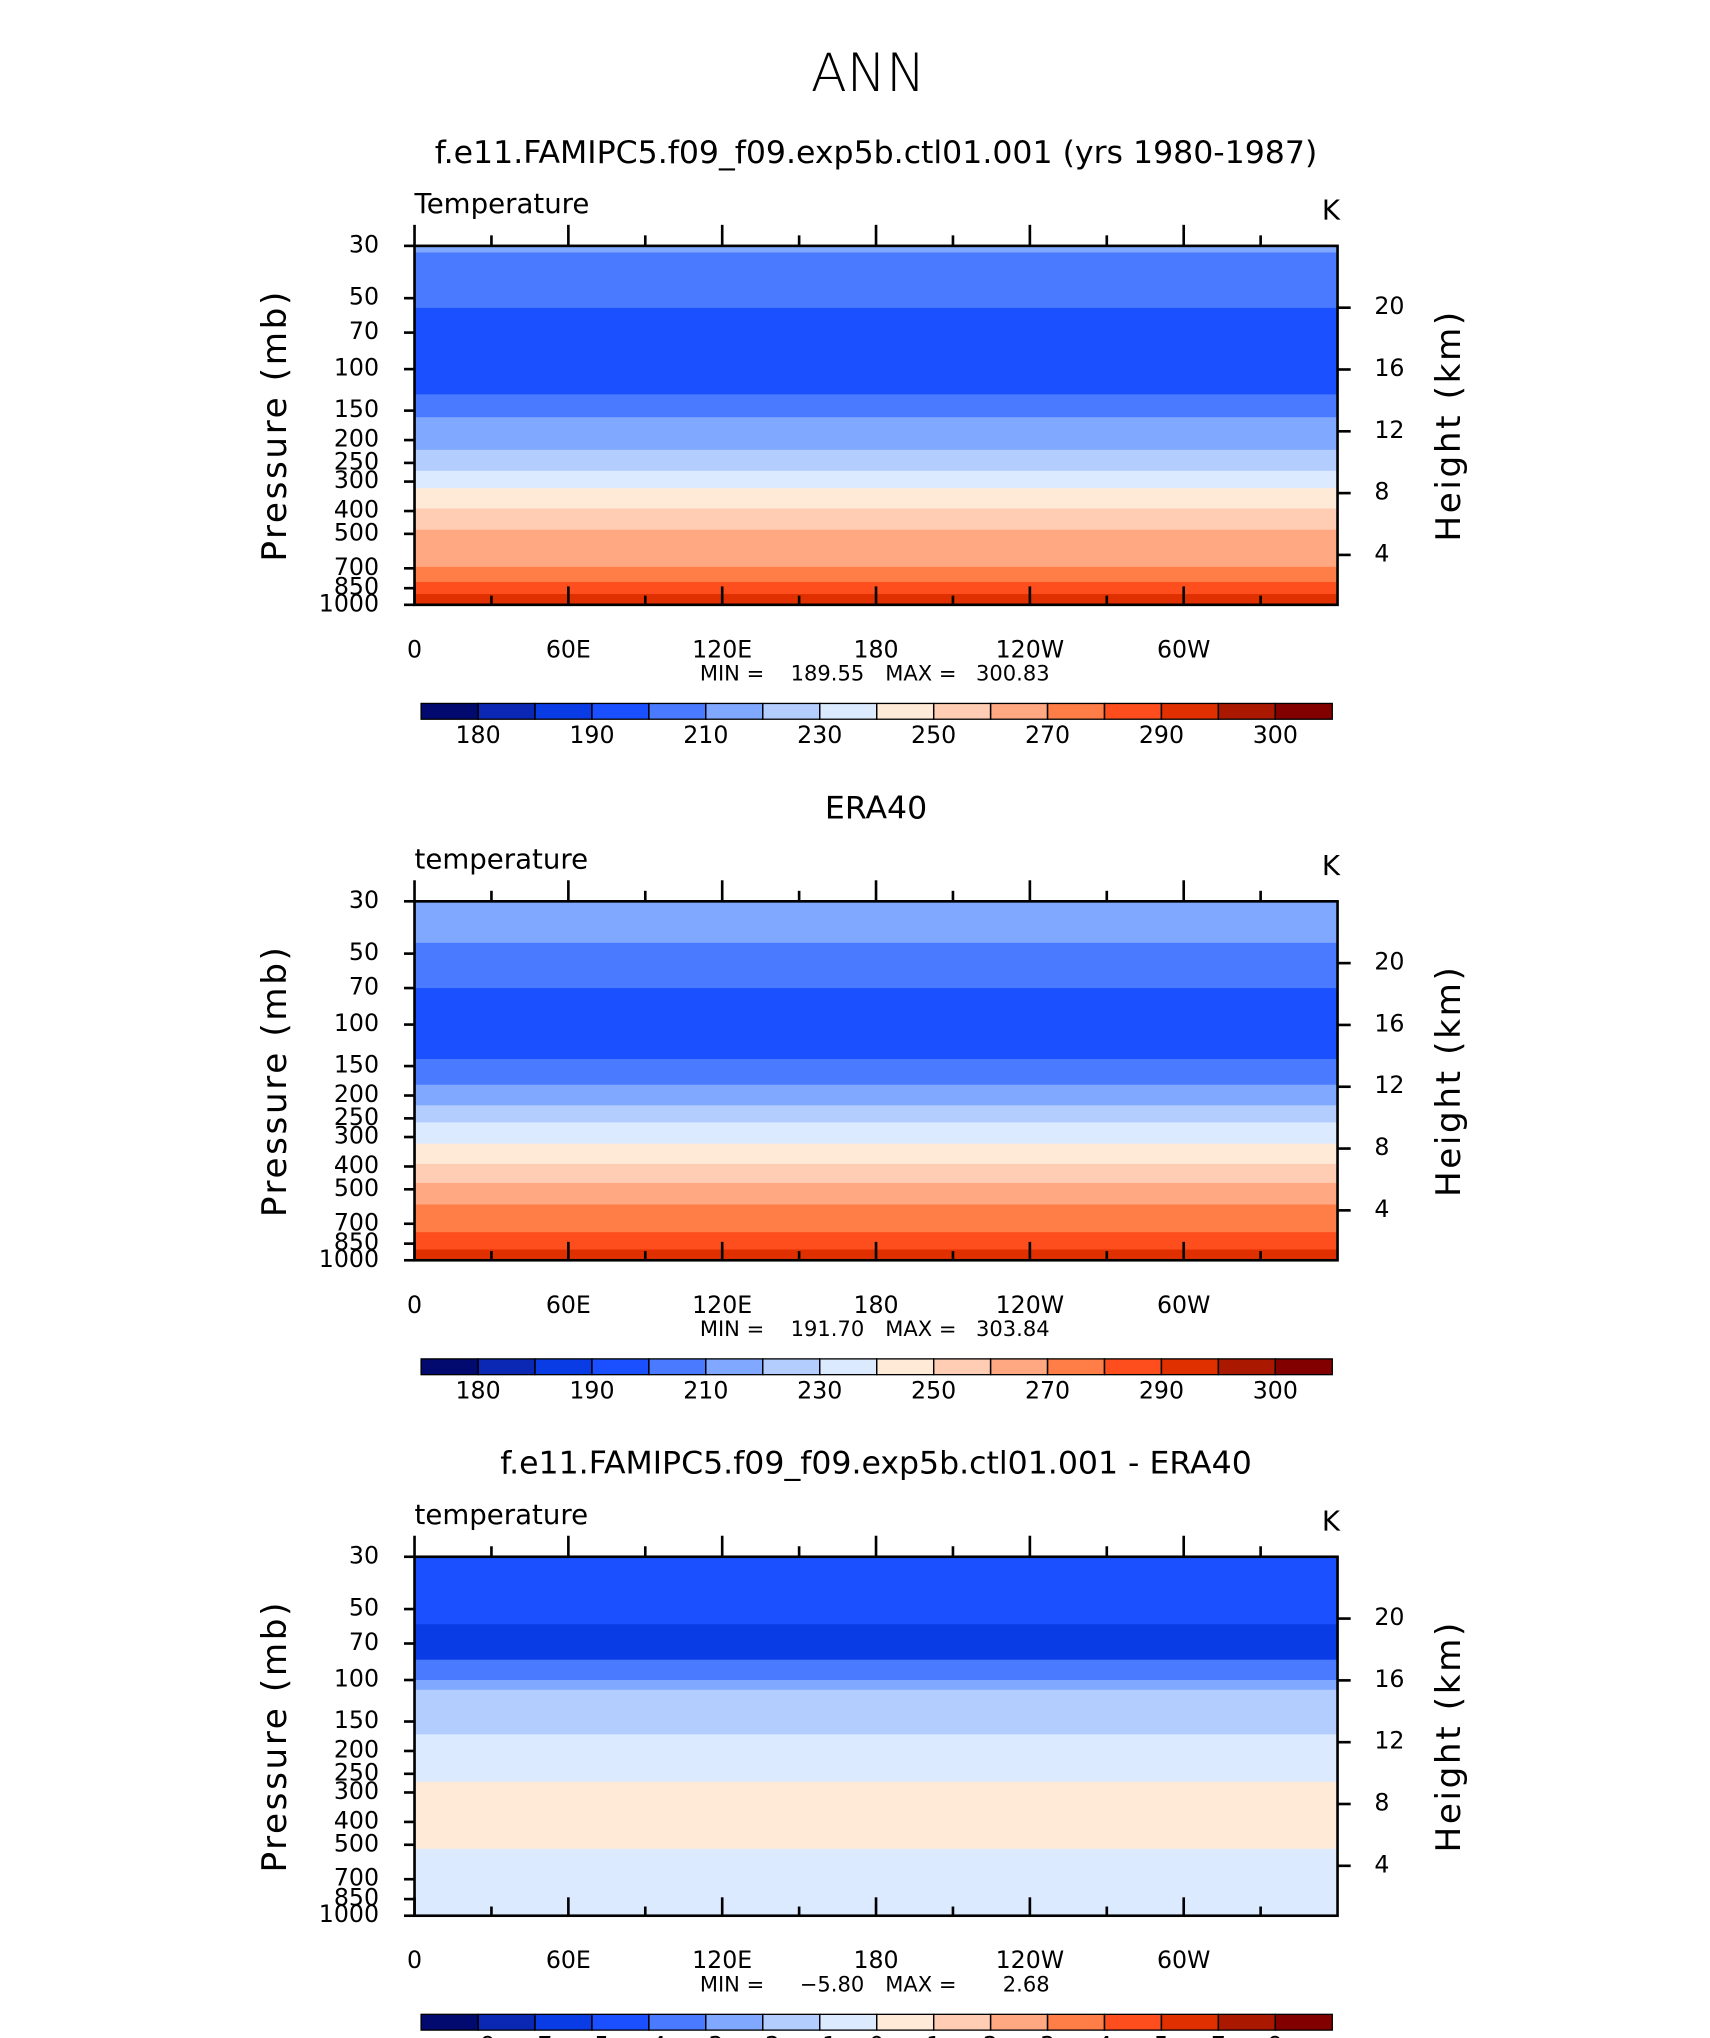 The image size is (1710, 2038). I want to click on x-tick-label: 60E, so click(568, 649).